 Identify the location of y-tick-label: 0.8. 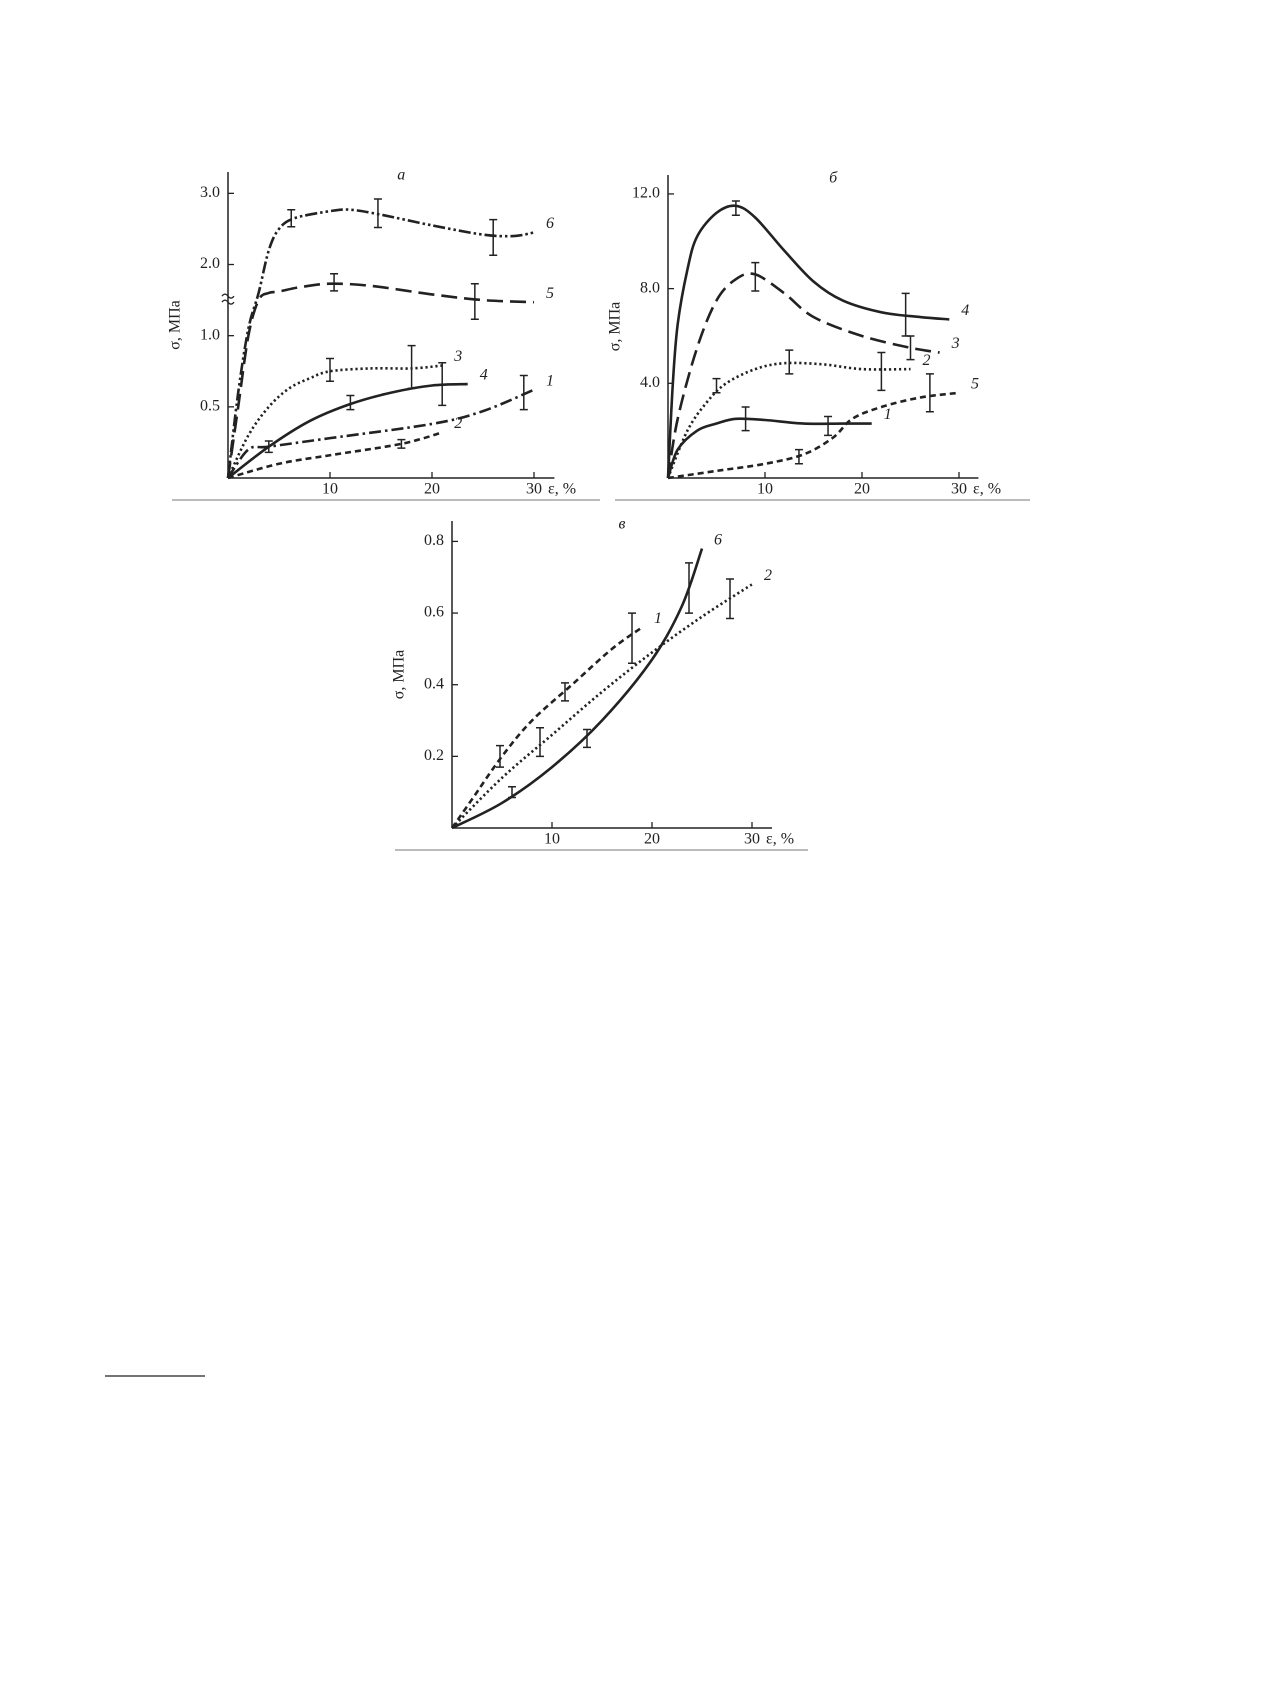
(434, 540).